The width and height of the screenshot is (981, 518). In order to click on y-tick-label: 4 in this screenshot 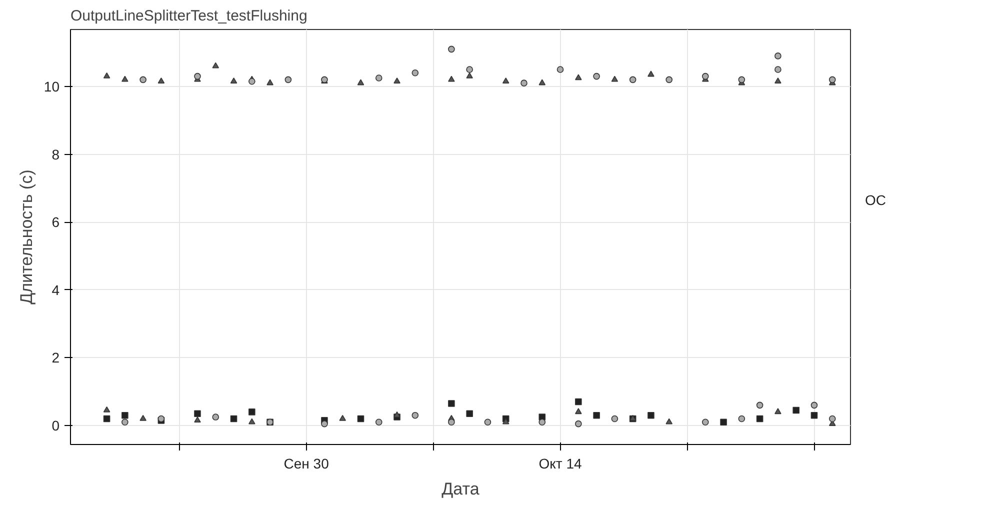, I will do `click(56, 290)`.